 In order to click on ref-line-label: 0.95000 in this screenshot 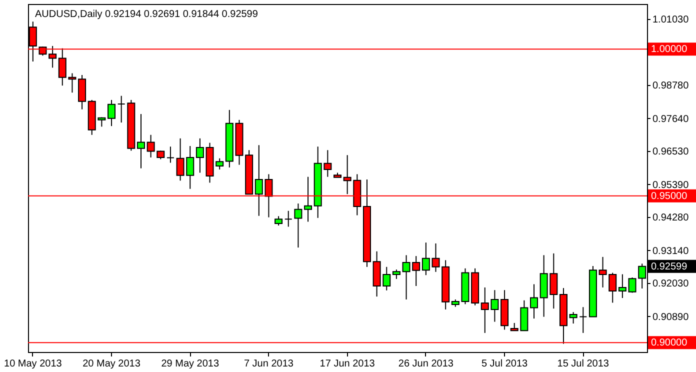, I will do `click(669, 196)`.